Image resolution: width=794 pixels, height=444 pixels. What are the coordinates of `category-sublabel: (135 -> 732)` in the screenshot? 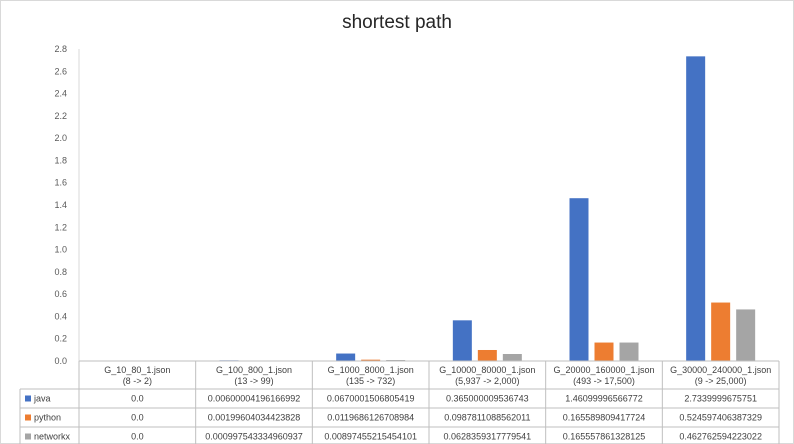 It's located at (370, 381).